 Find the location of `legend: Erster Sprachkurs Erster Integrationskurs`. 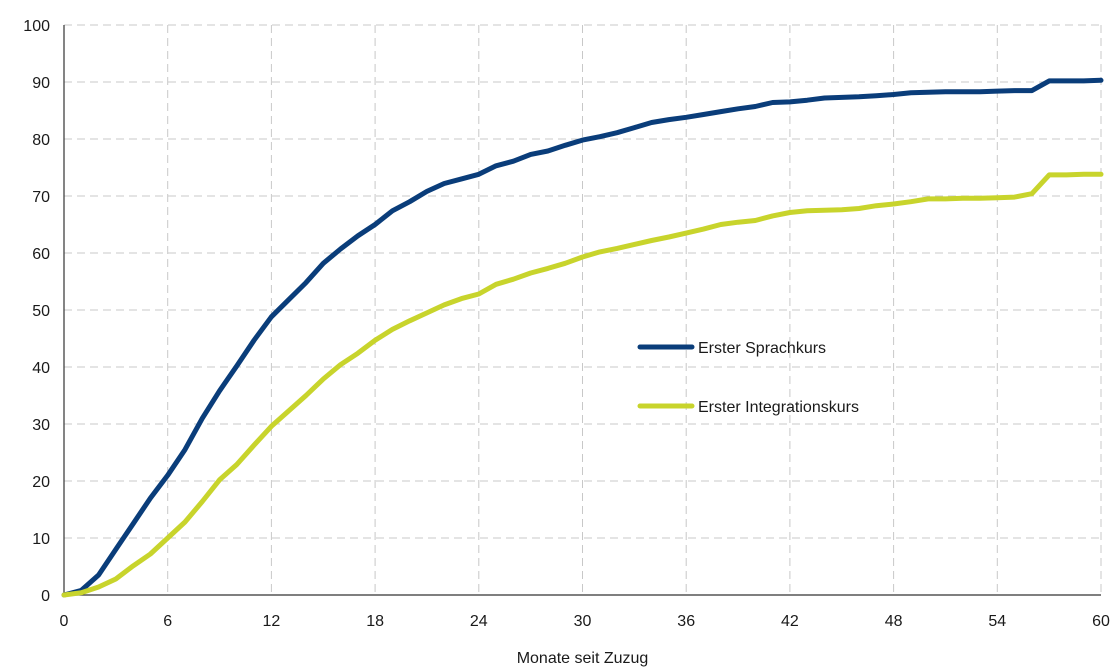

legend: Erster Sprachkurs Erster Integrationskurs is located at coordinates (748, 378).